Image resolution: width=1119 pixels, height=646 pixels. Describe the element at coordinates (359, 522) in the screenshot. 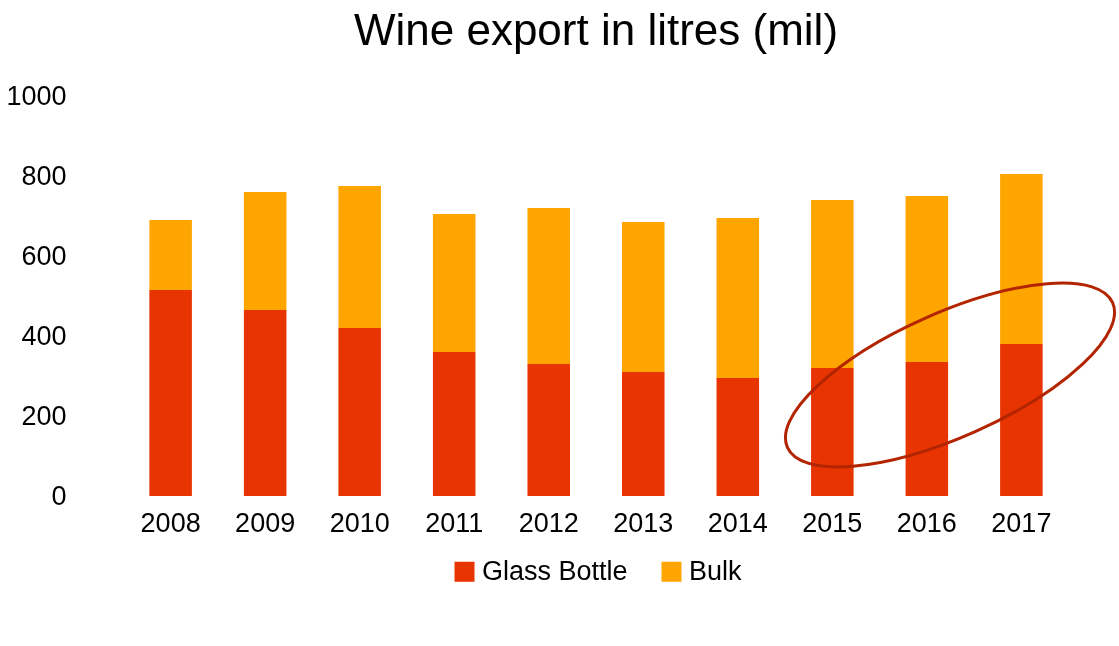

I see `x-tick-label: 2010` at that location.